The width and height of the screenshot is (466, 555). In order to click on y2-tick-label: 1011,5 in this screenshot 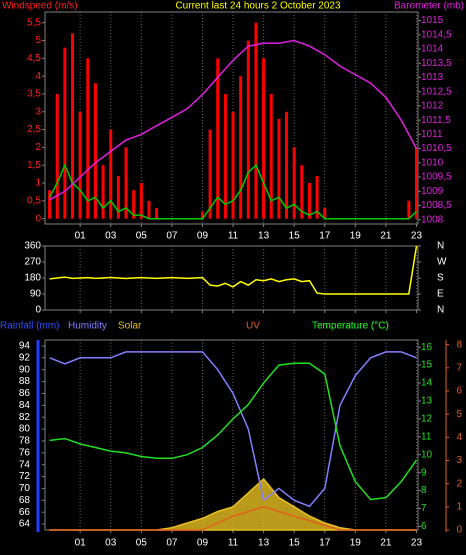, I will do `click(436, 120)`.